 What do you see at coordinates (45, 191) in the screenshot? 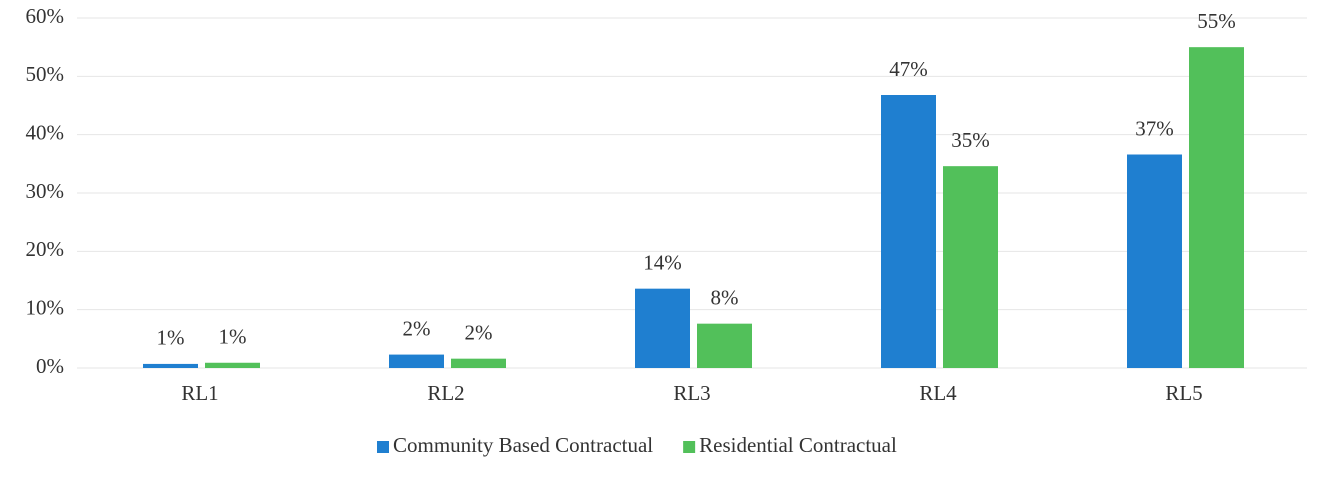
I see `y-tick-label: 30%` at bounding box center [45, 191].